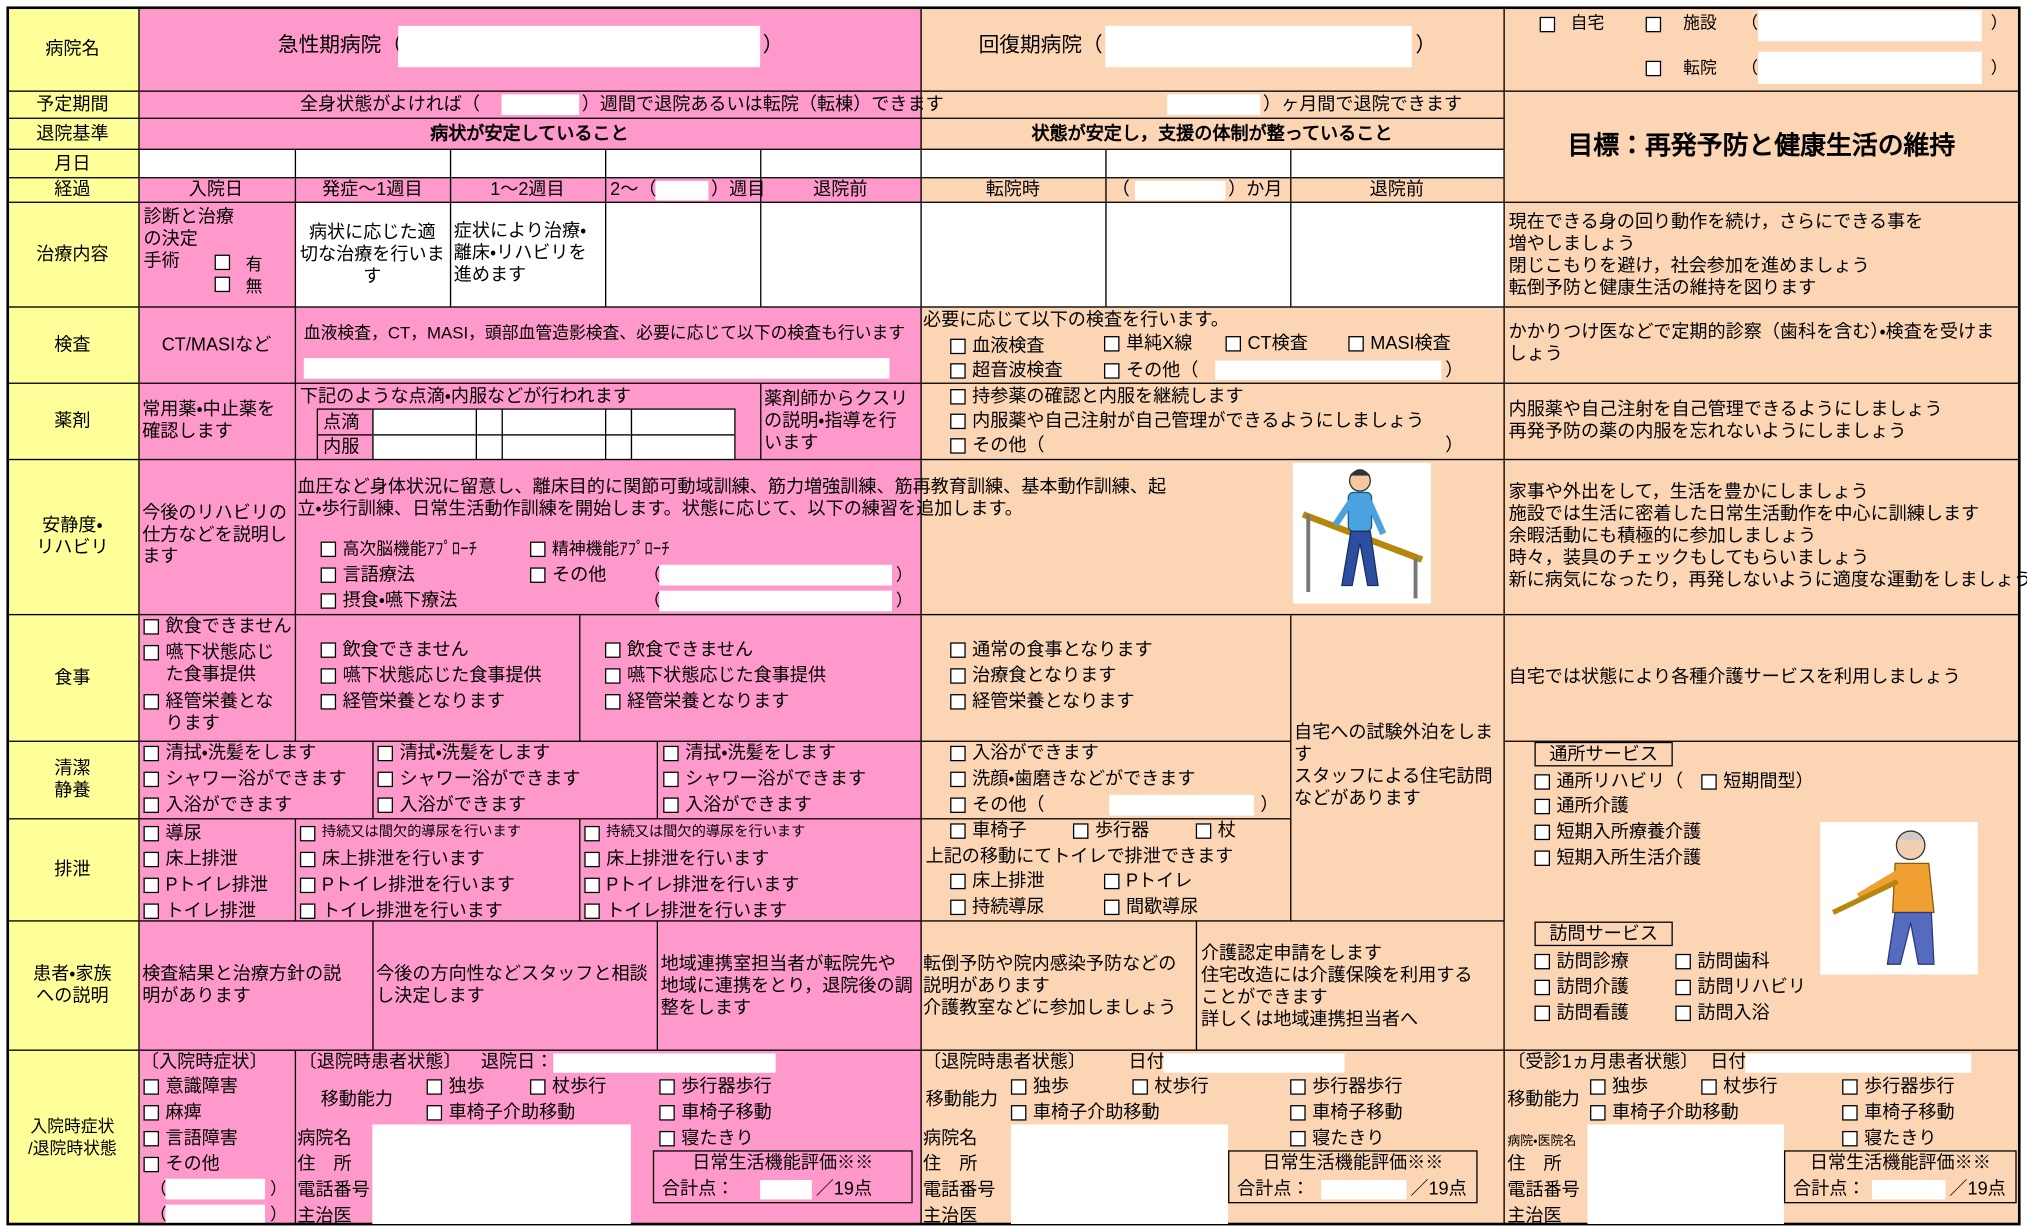 Image resolution: width=2027 pixels, height=1227 pixels. I want to click on text: 転倒予防や院内感染予防などの 説明があります 介護教室などに参加しましょう, so click(1050, 985).